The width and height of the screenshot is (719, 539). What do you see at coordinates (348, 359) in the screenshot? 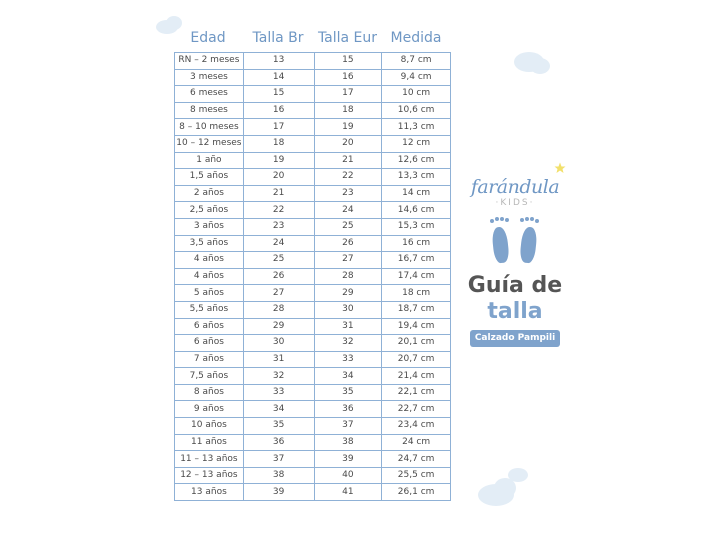
I see `cell-talla-eur: 33` at bounding box center [348, 359].